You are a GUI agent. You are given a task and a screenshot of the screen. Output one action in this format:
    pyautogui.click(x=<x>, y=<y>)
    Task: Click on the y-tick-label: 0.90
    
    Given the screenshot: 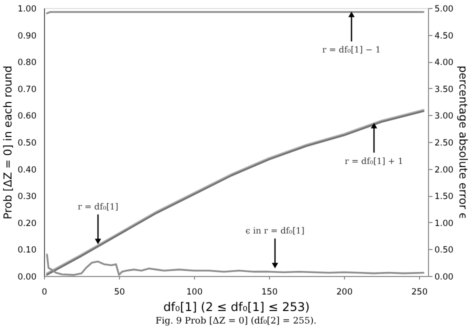 What is the action you would take?
    pyautogui.click(x=27, y=36)
    